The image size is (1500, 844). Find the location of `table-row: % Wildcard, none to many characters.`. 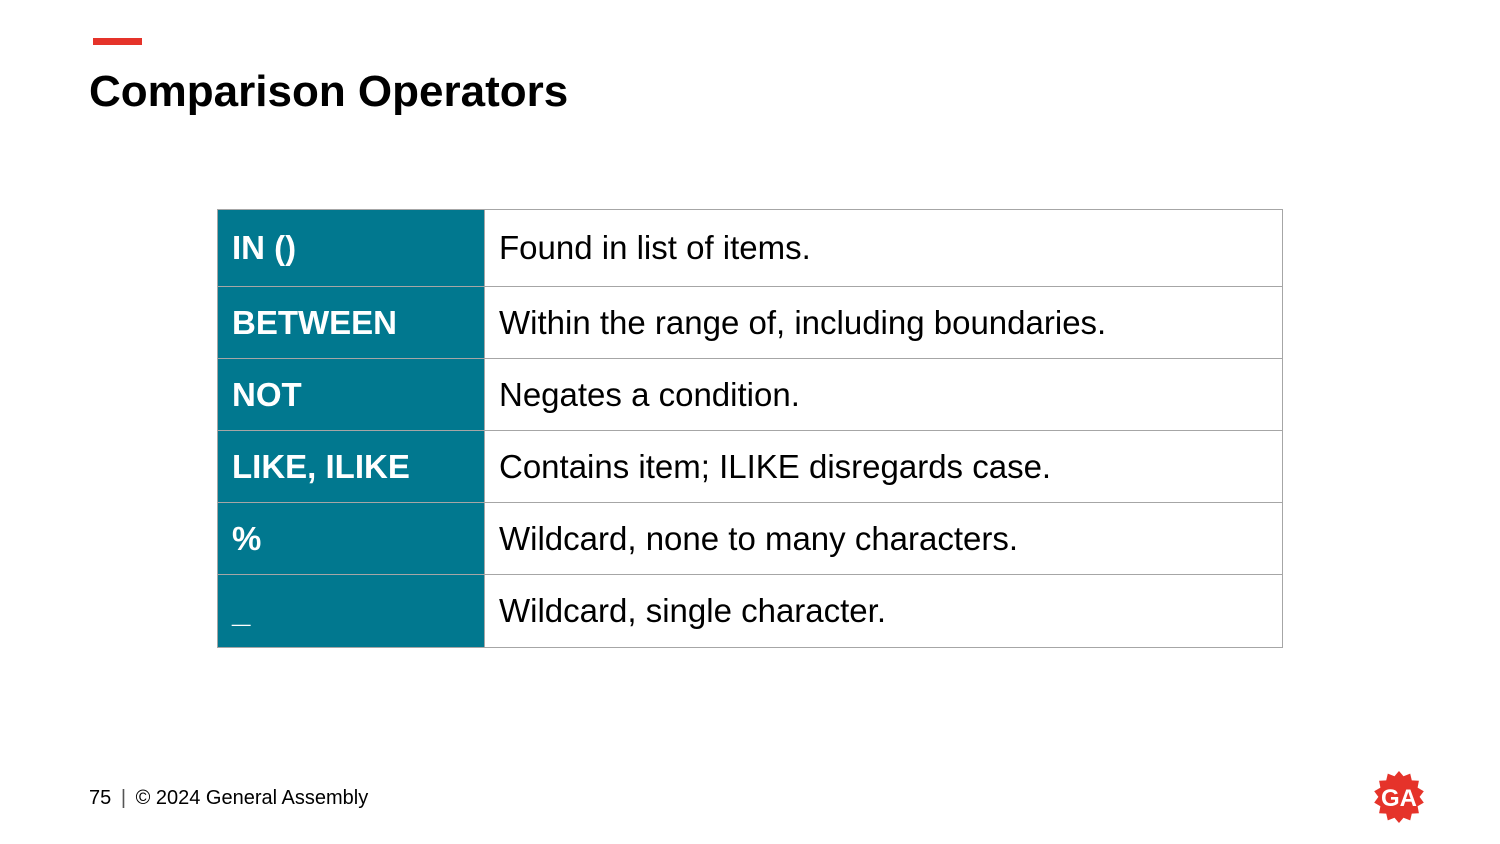

table-row: % Wildcard, none to many characters. is located at coordinates (750, 538).